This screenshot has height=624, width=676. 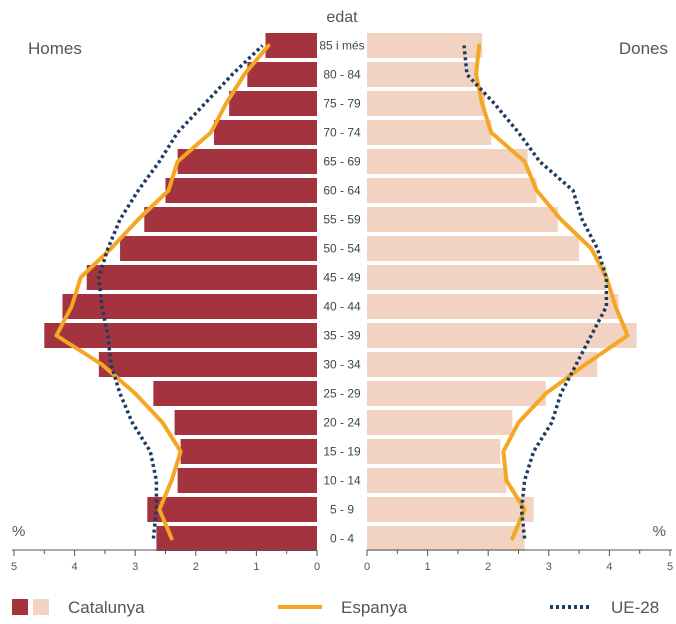 I want to click on age-label-8: 40 - 44, so click(x=342, y=307).